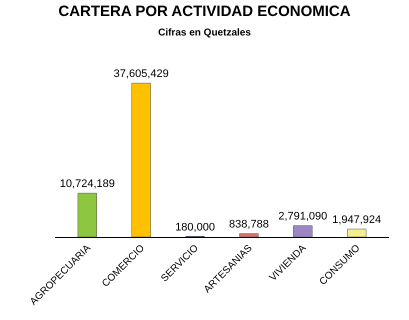 The width and height of the screenshot is (409, 320). What do you see at coordinates (195, 227) in the screenshot?
I see `data-label: 180,000` at bounding box center [195, 227].